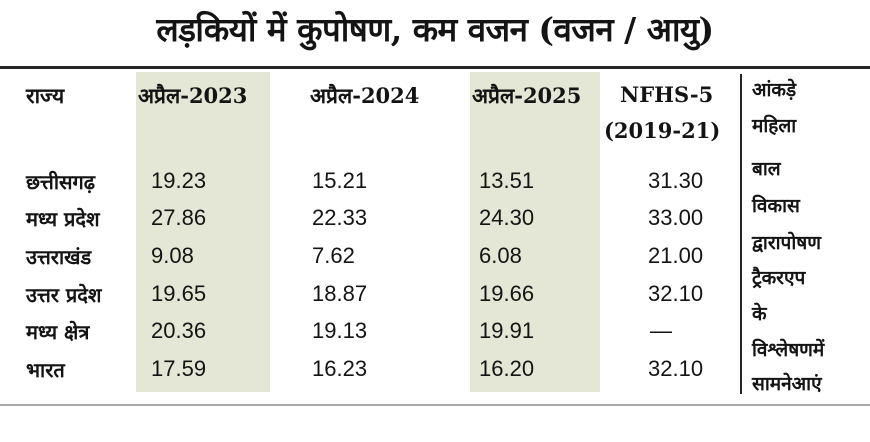 The image size is (870, 442). What do you see at coordinates (340, 293) in the screenshot?
I see `value-april-2024: 18.87` at bounding box center [340, 293].